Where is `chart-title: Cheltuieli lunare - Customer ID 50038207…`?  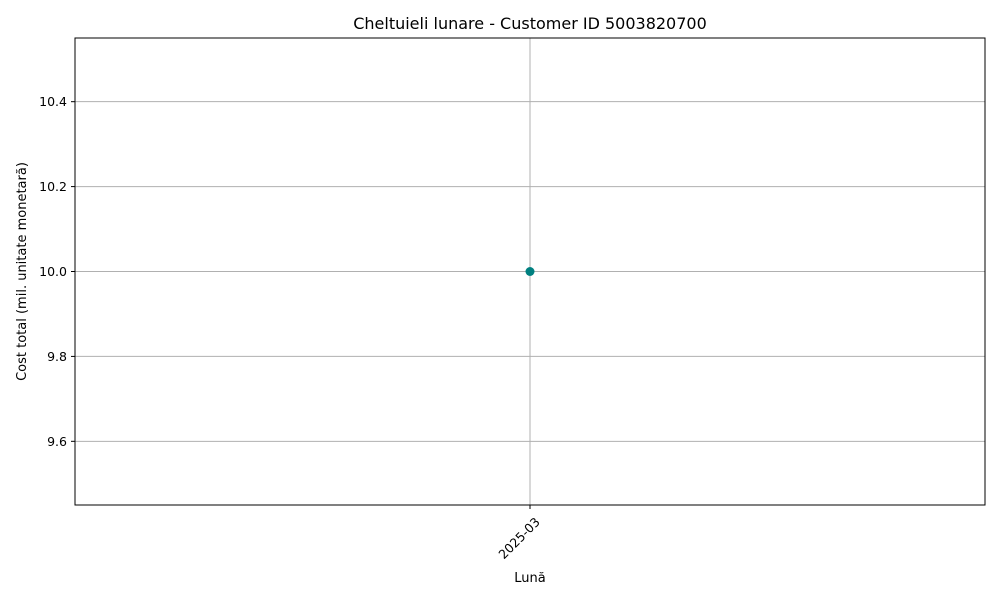
chart-title: Cheltuieli lunare - Customer ID 50038207… is located at coordinates (530, 23).